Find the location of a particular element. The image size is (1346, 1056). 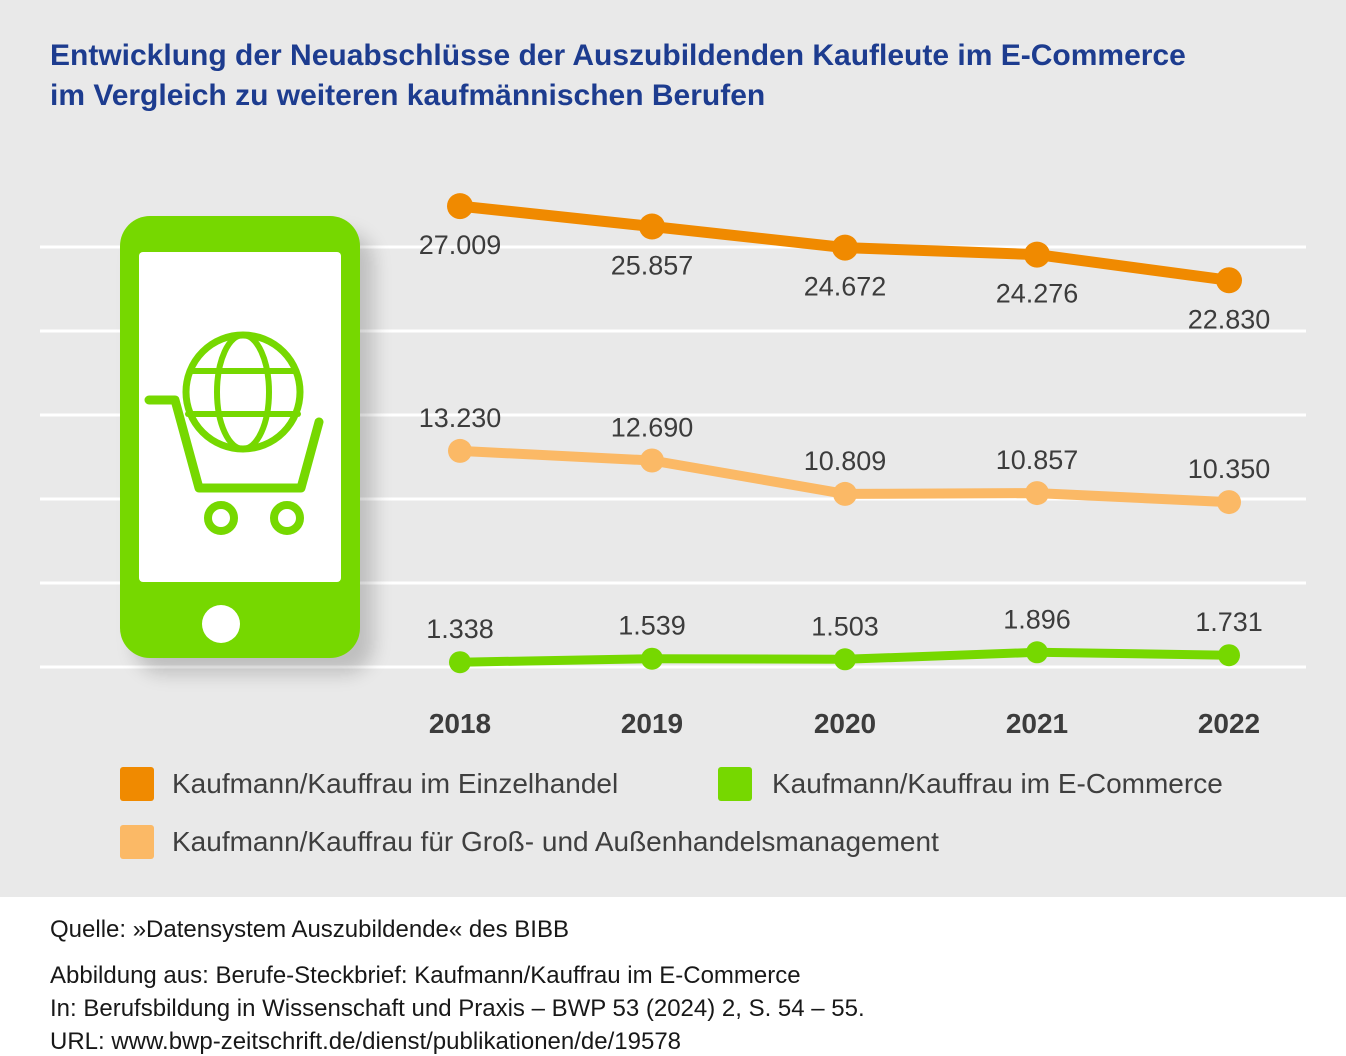

value-label: 1.338 is located at coordinates (460, 629).